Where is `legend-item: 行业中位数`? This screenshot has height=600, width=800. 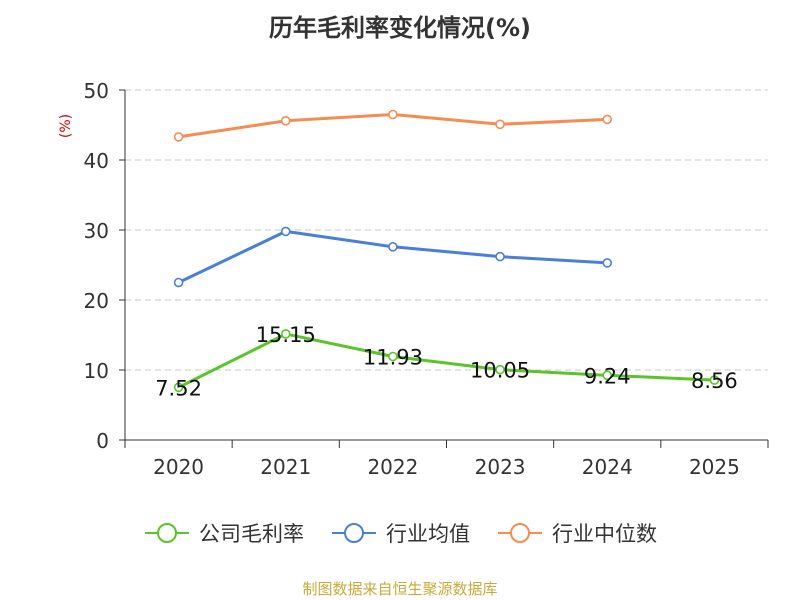
legend-item: 行业中位数 is located at coordinates (576, 533).